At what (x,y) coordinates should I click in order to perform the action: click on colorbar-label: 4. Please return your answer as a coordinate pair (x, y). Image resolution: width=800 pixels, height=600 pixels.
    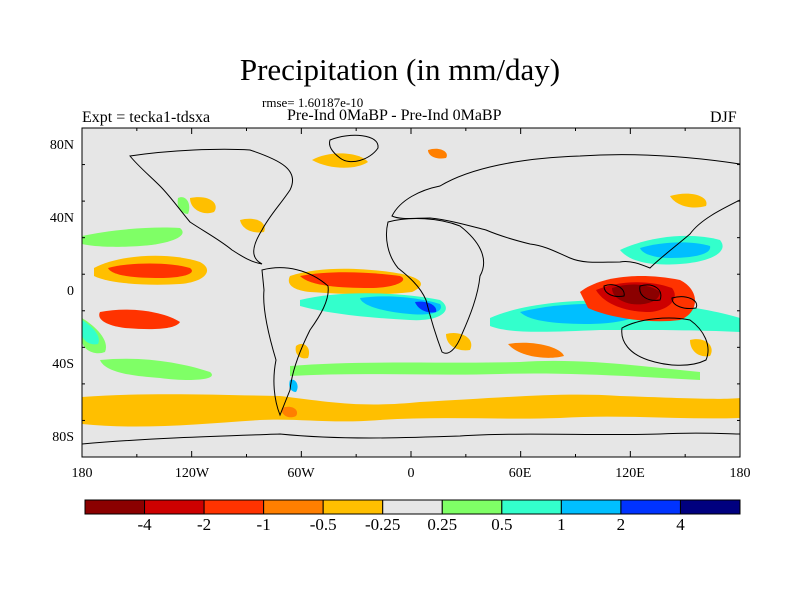
    Looking at the image, I should click on (680, 524).